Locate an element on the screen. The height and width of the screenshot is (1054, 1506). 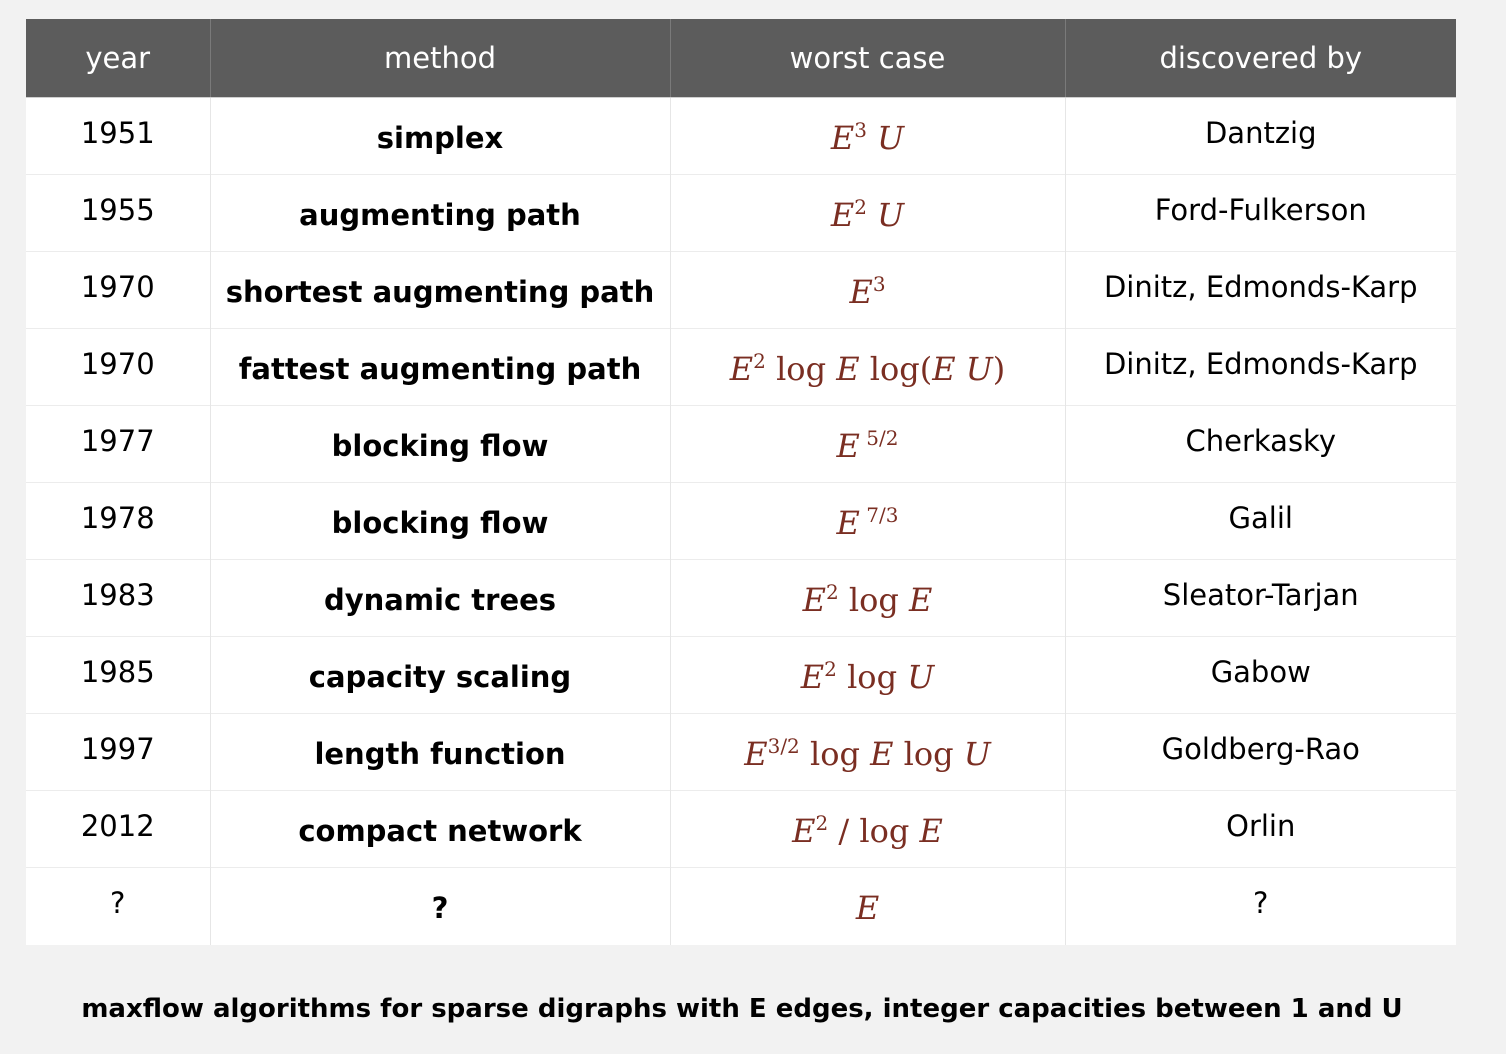
worst-case-cell: E 7/3 is located at coordinates (867, 521).